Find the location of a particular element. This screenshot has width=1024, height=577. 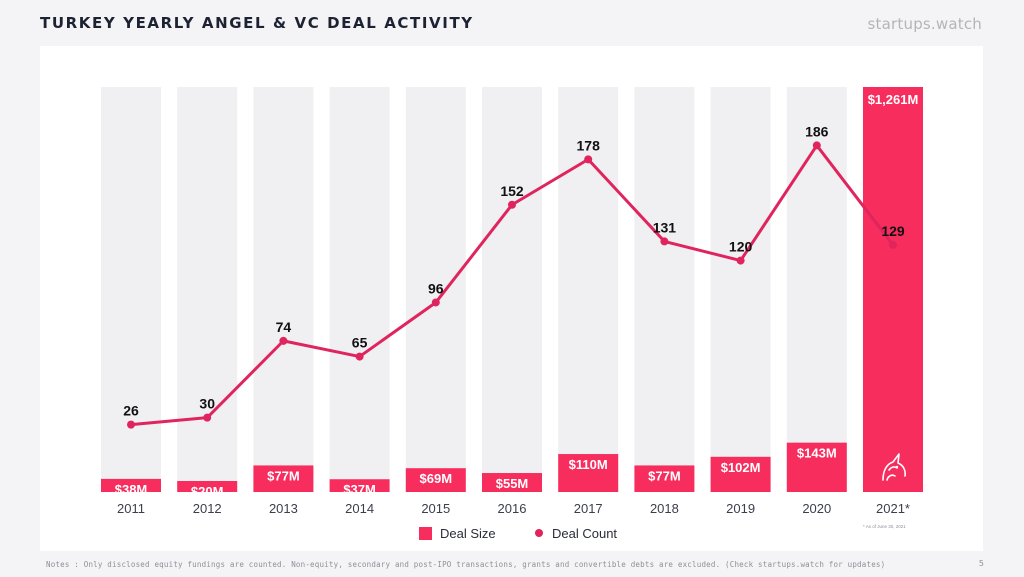

x-tick-label: 2018 is located at coordinates (664, 508).